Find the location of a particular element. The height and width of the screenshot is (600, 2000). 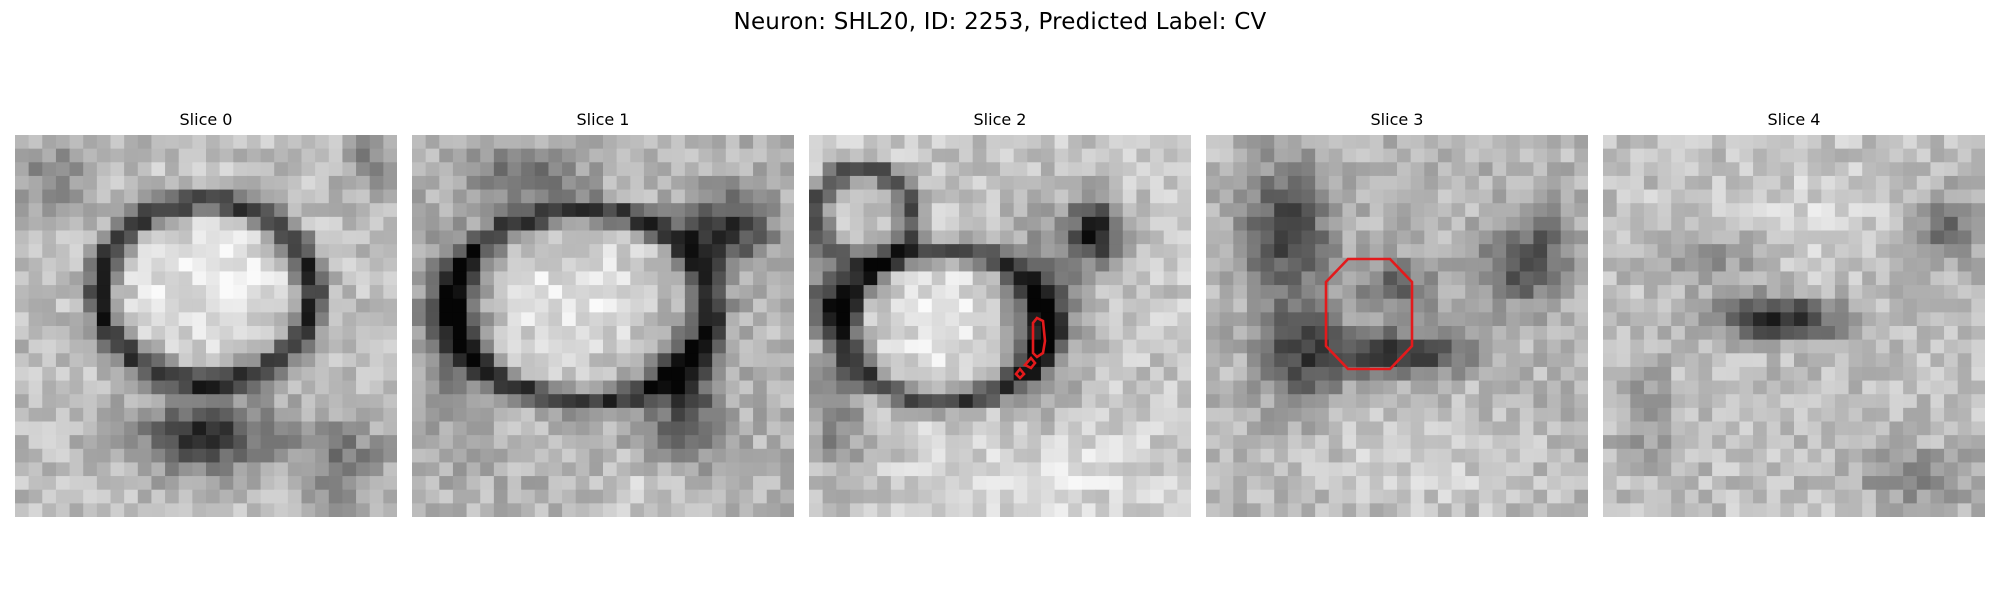

slice-4-grayscale-image is located at coordinates (1794, 326).